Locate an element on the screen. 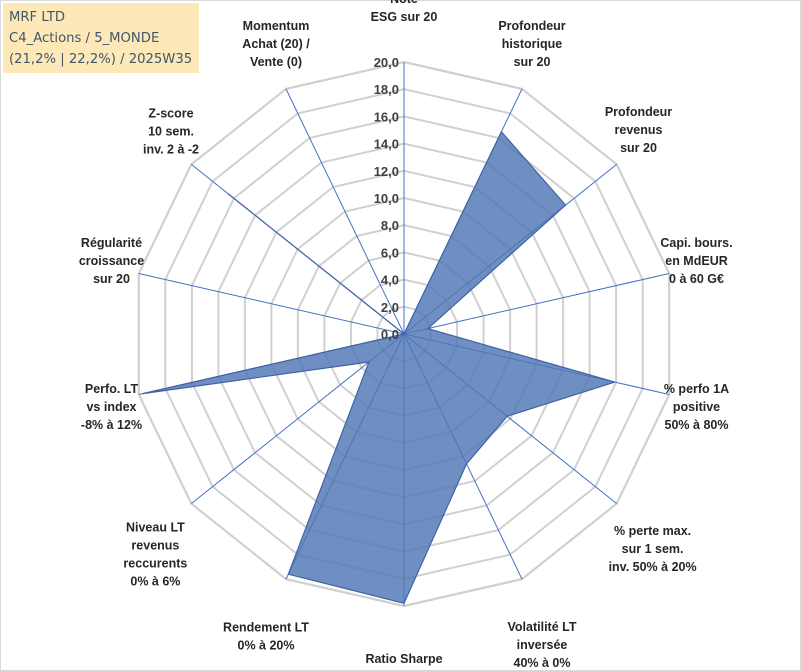  axis-label-line: % perfo 1A is located at coordinates (696, 389).